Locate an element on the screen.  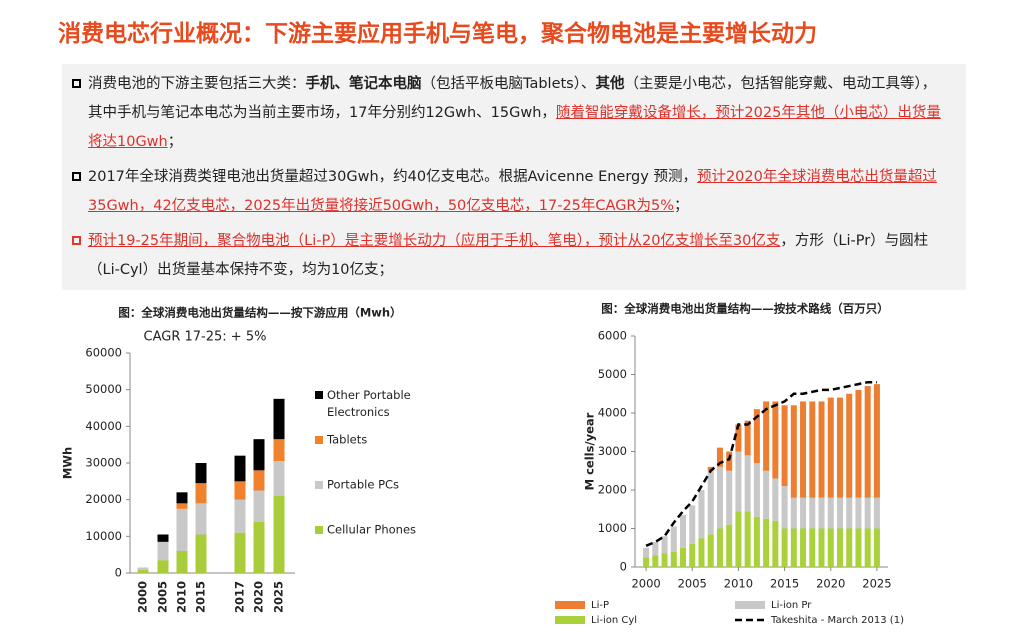
y-tick-label: 1000 is located at coordinates (612, 528).